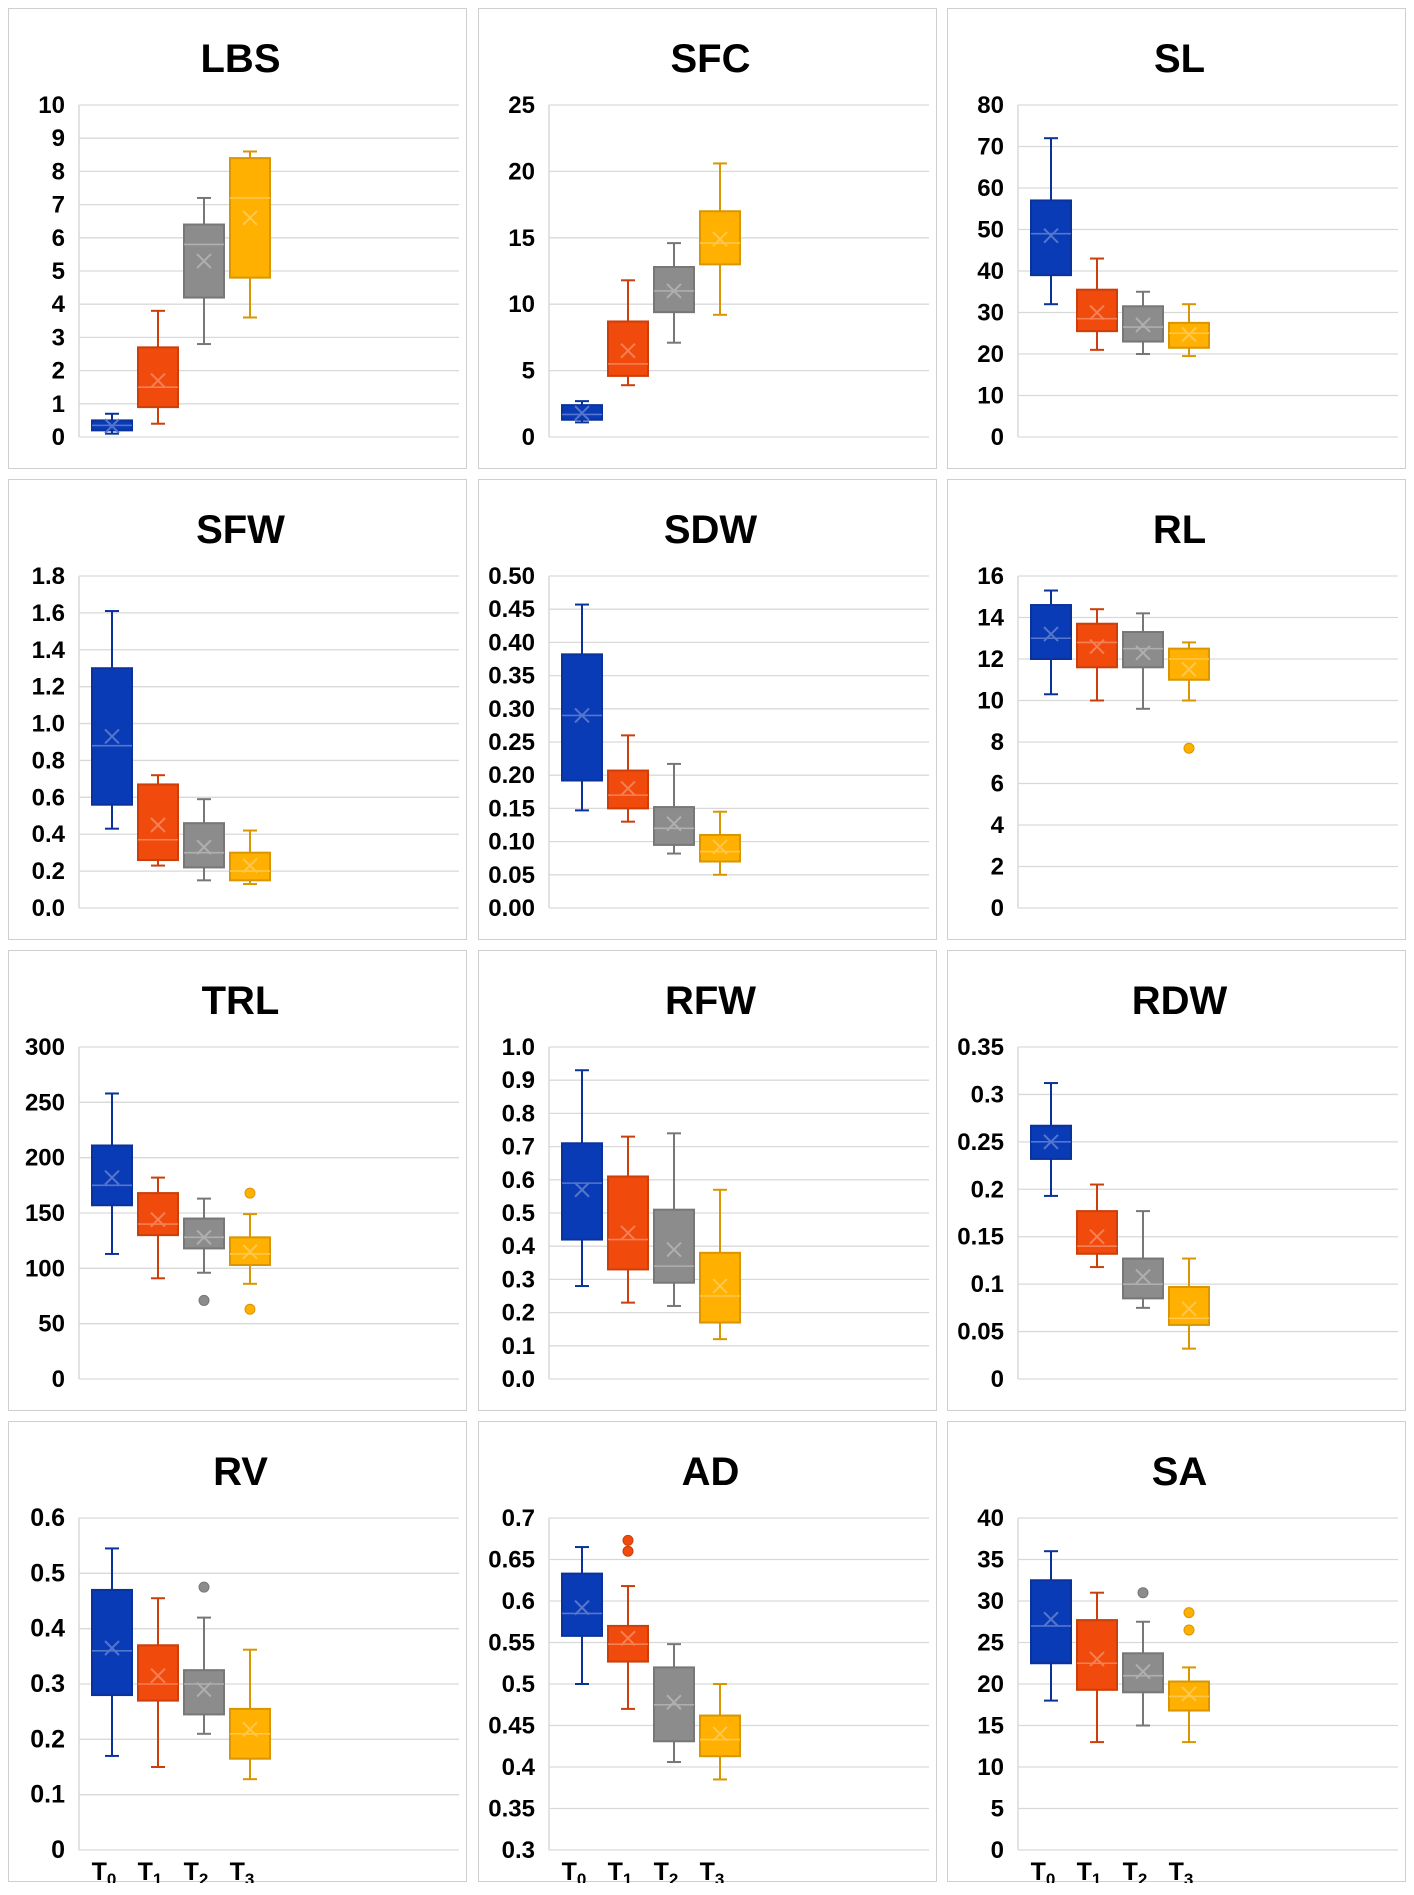  I want to click on chart-svg: SFW 0.0 0.2 0.4 0.6 0.8 1.0 1.2 1.4 1.6 1.8, so click(245, 715).